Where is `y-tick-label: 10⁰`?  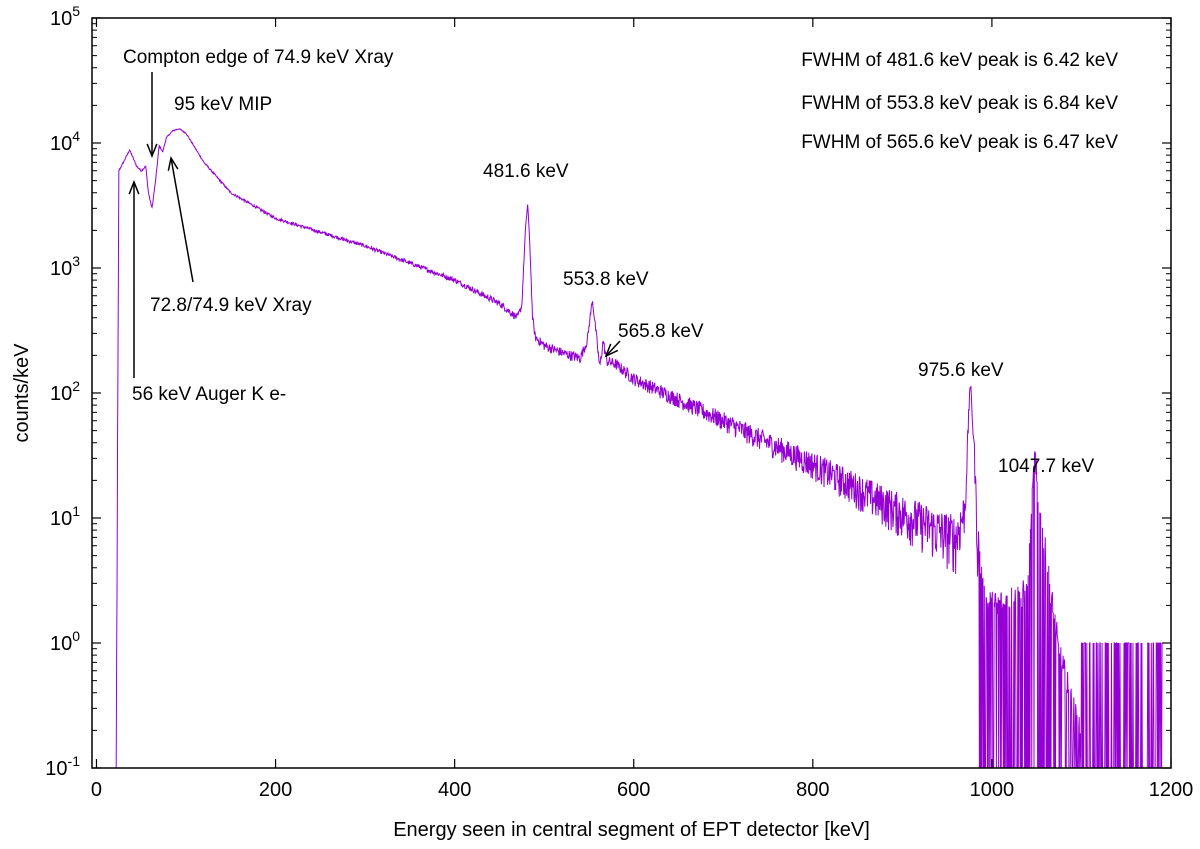 y-tick-label: 10⁰ is located at coordinates (65, 641).